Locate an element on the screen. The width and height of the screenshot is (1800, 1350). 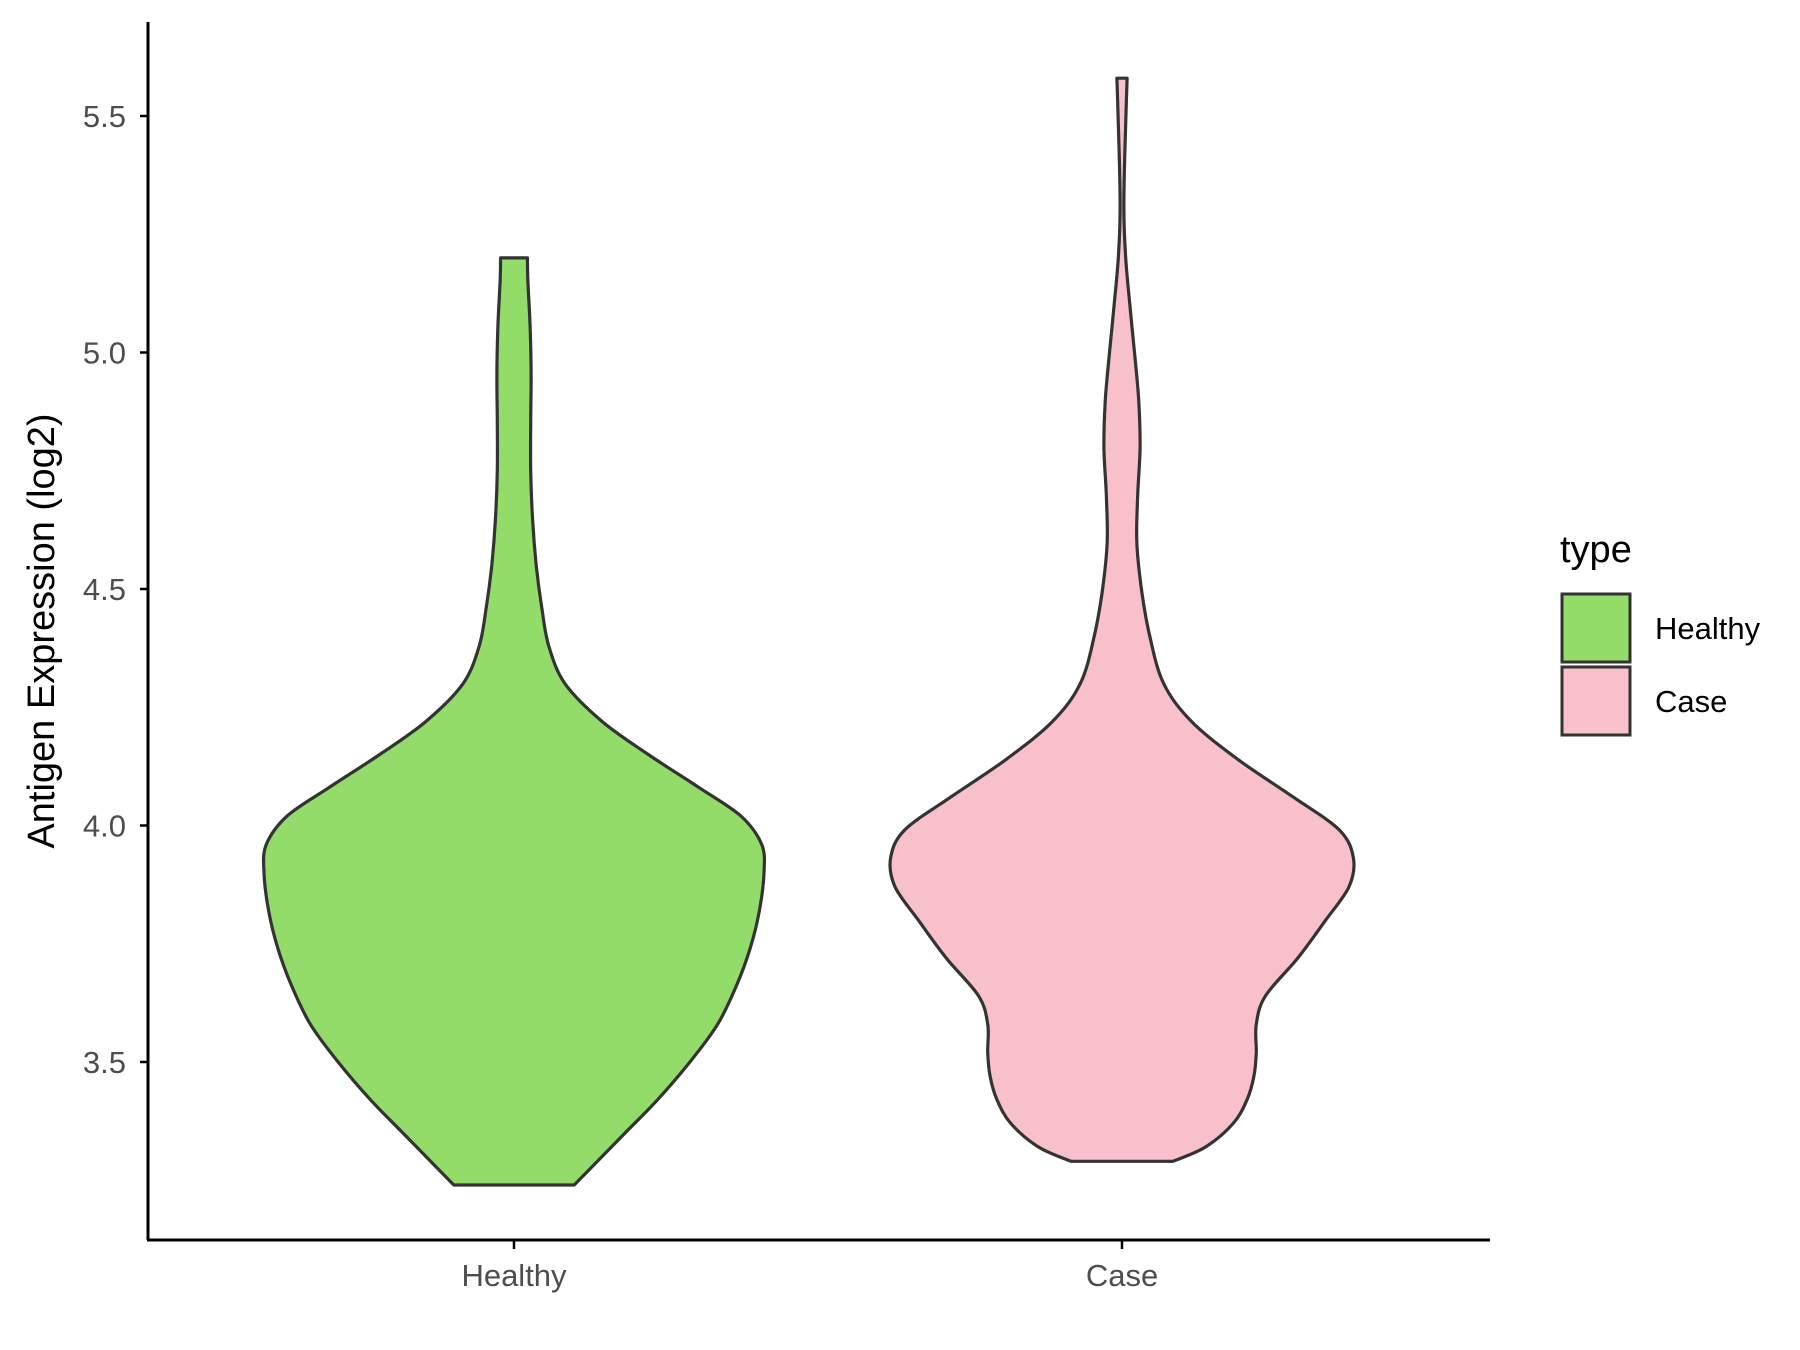
y-axis-title: Antigen Expression (log2) is located at coordinates (42, 630).